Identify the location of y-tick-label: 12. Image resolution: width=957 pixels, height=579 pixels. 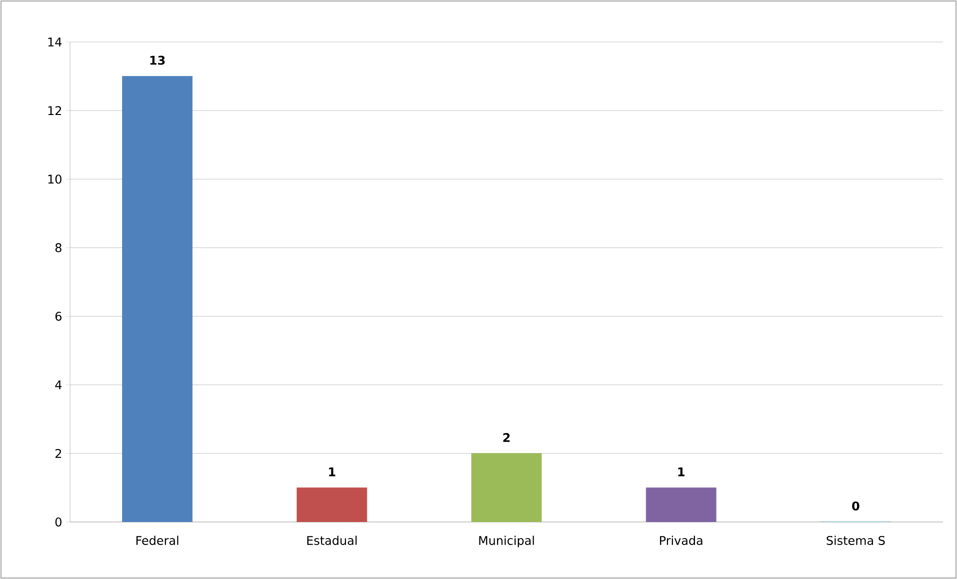
(55, 110).